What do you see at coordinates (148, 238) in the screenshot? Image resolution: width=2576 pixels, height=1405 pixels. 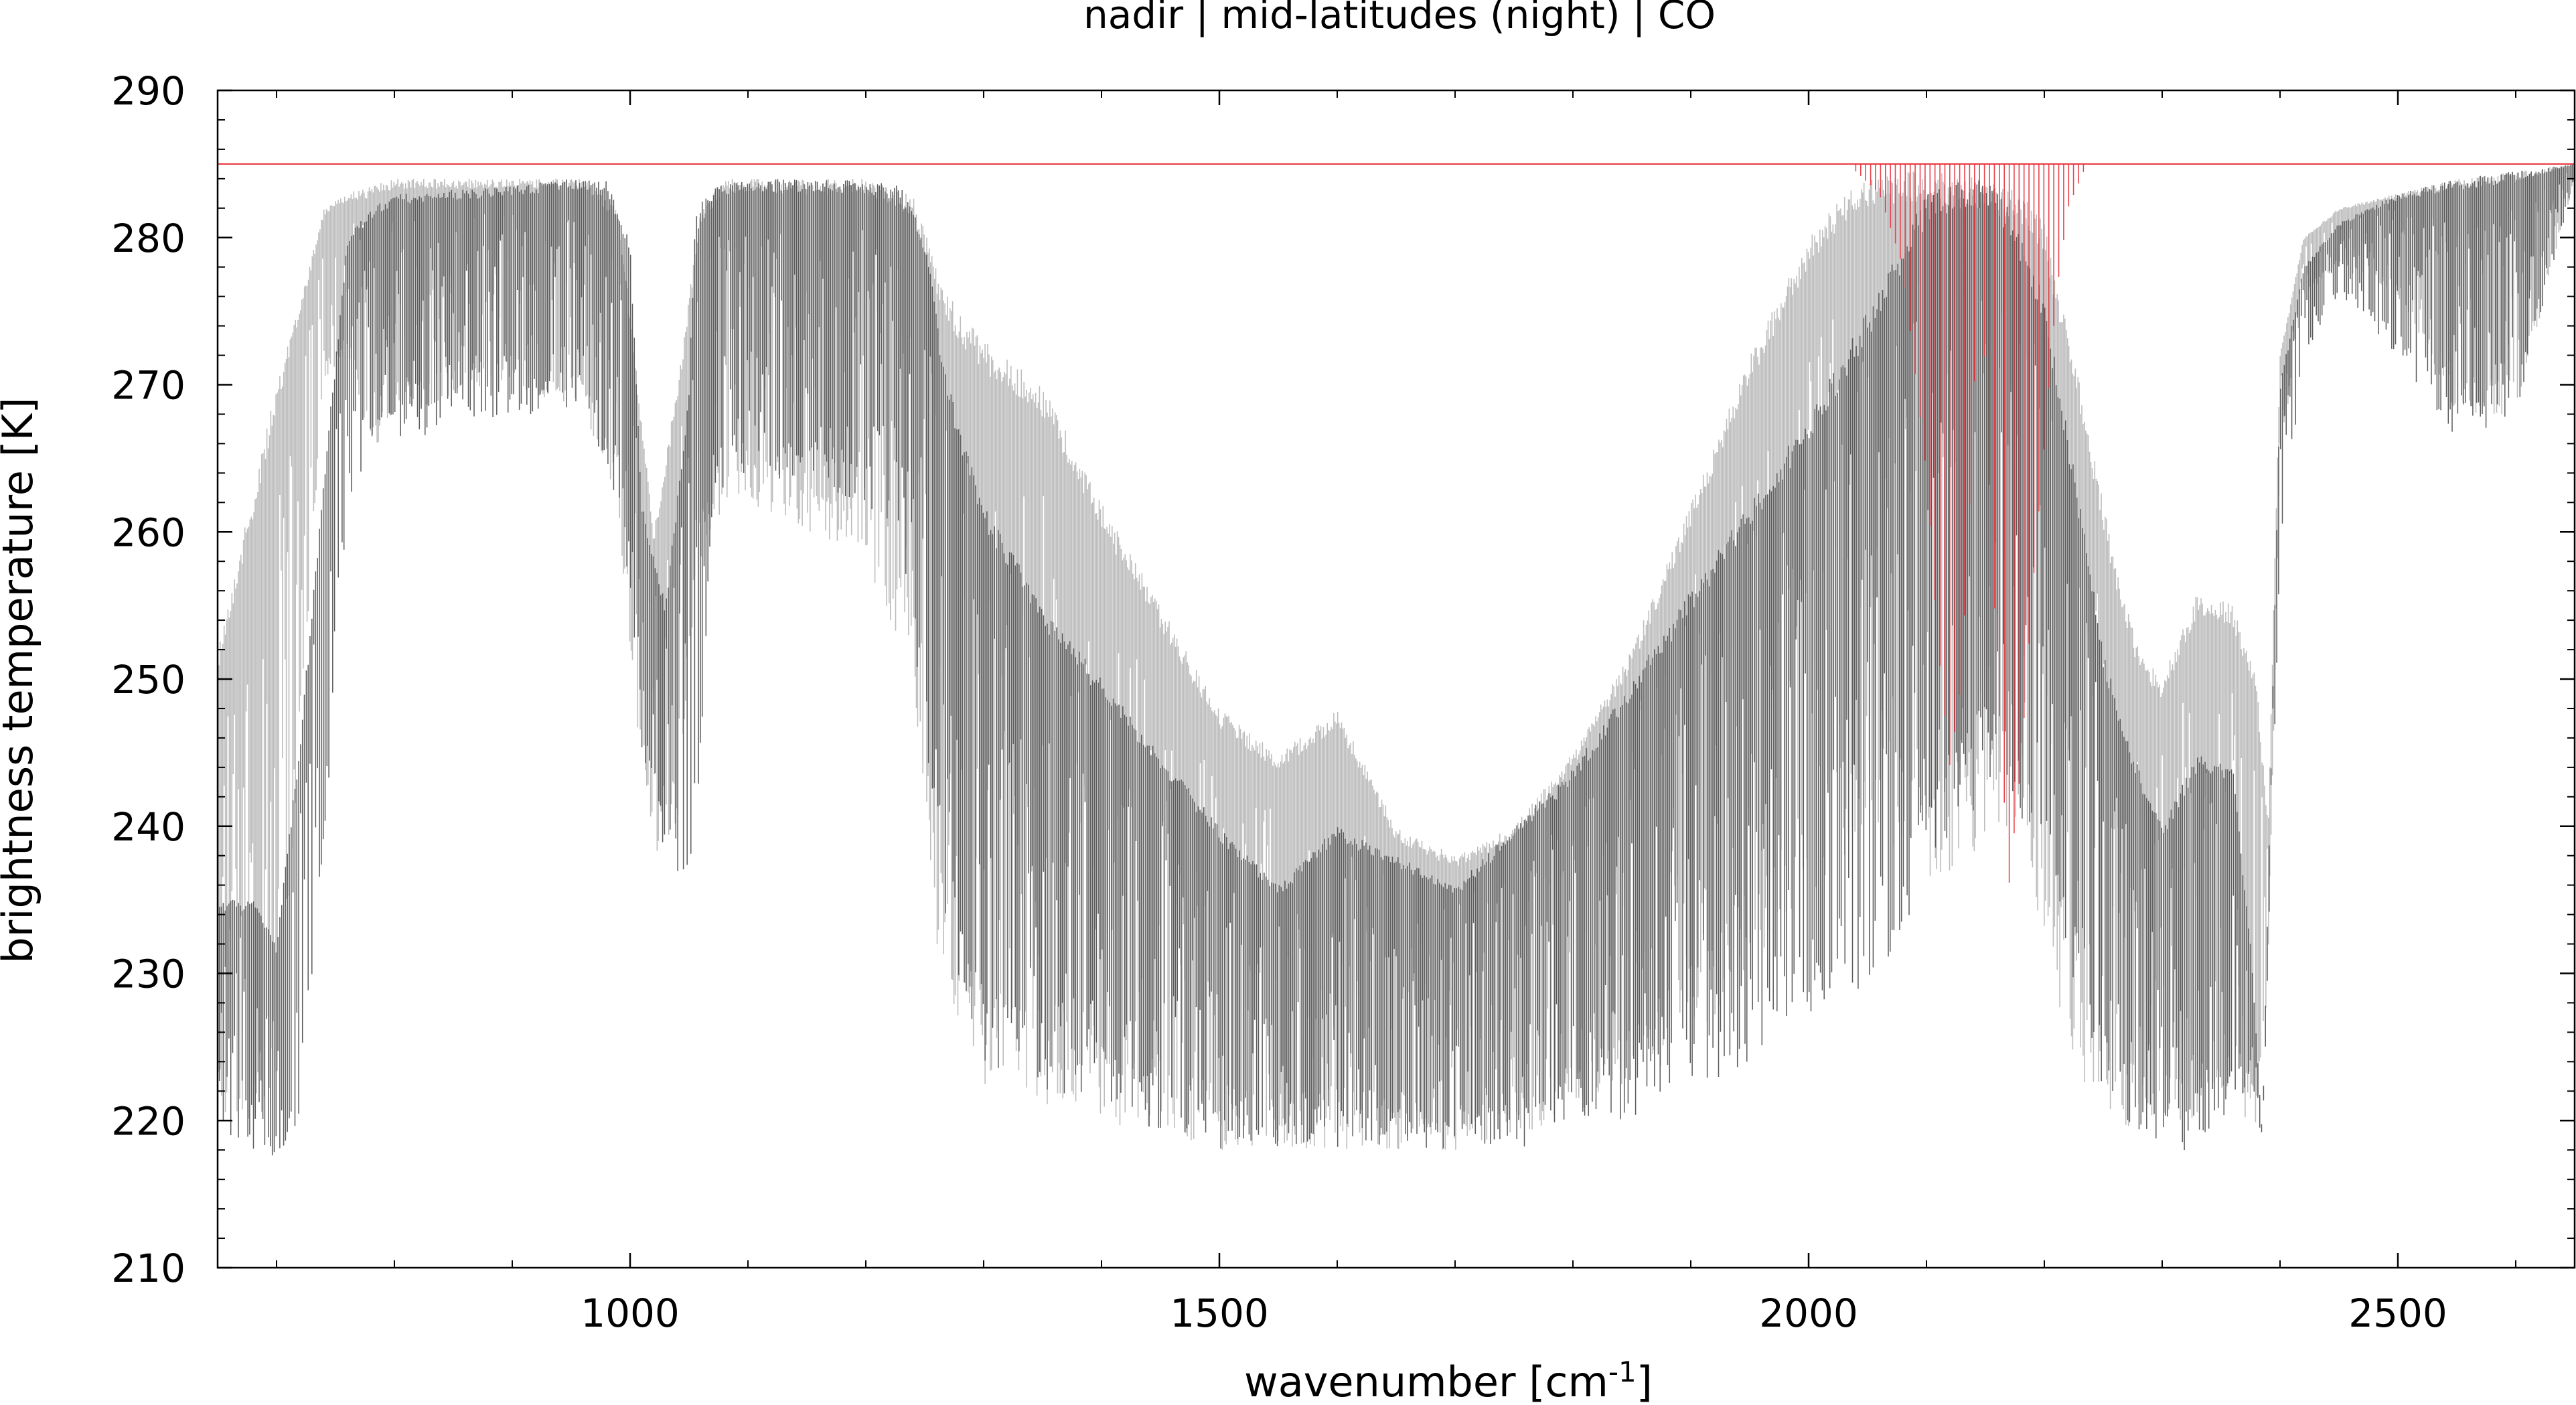 I see `y-tick-label: 280` at bounding box center [148, 238].